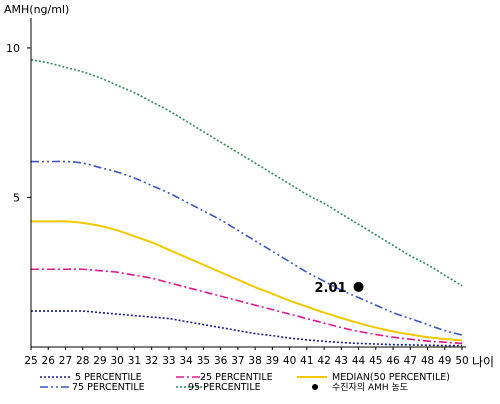 This screenshot has height=404, width=500. Describe the element at coordinates (461, 361) in the screenshot. I see `x-tick-label: 50` at that location.